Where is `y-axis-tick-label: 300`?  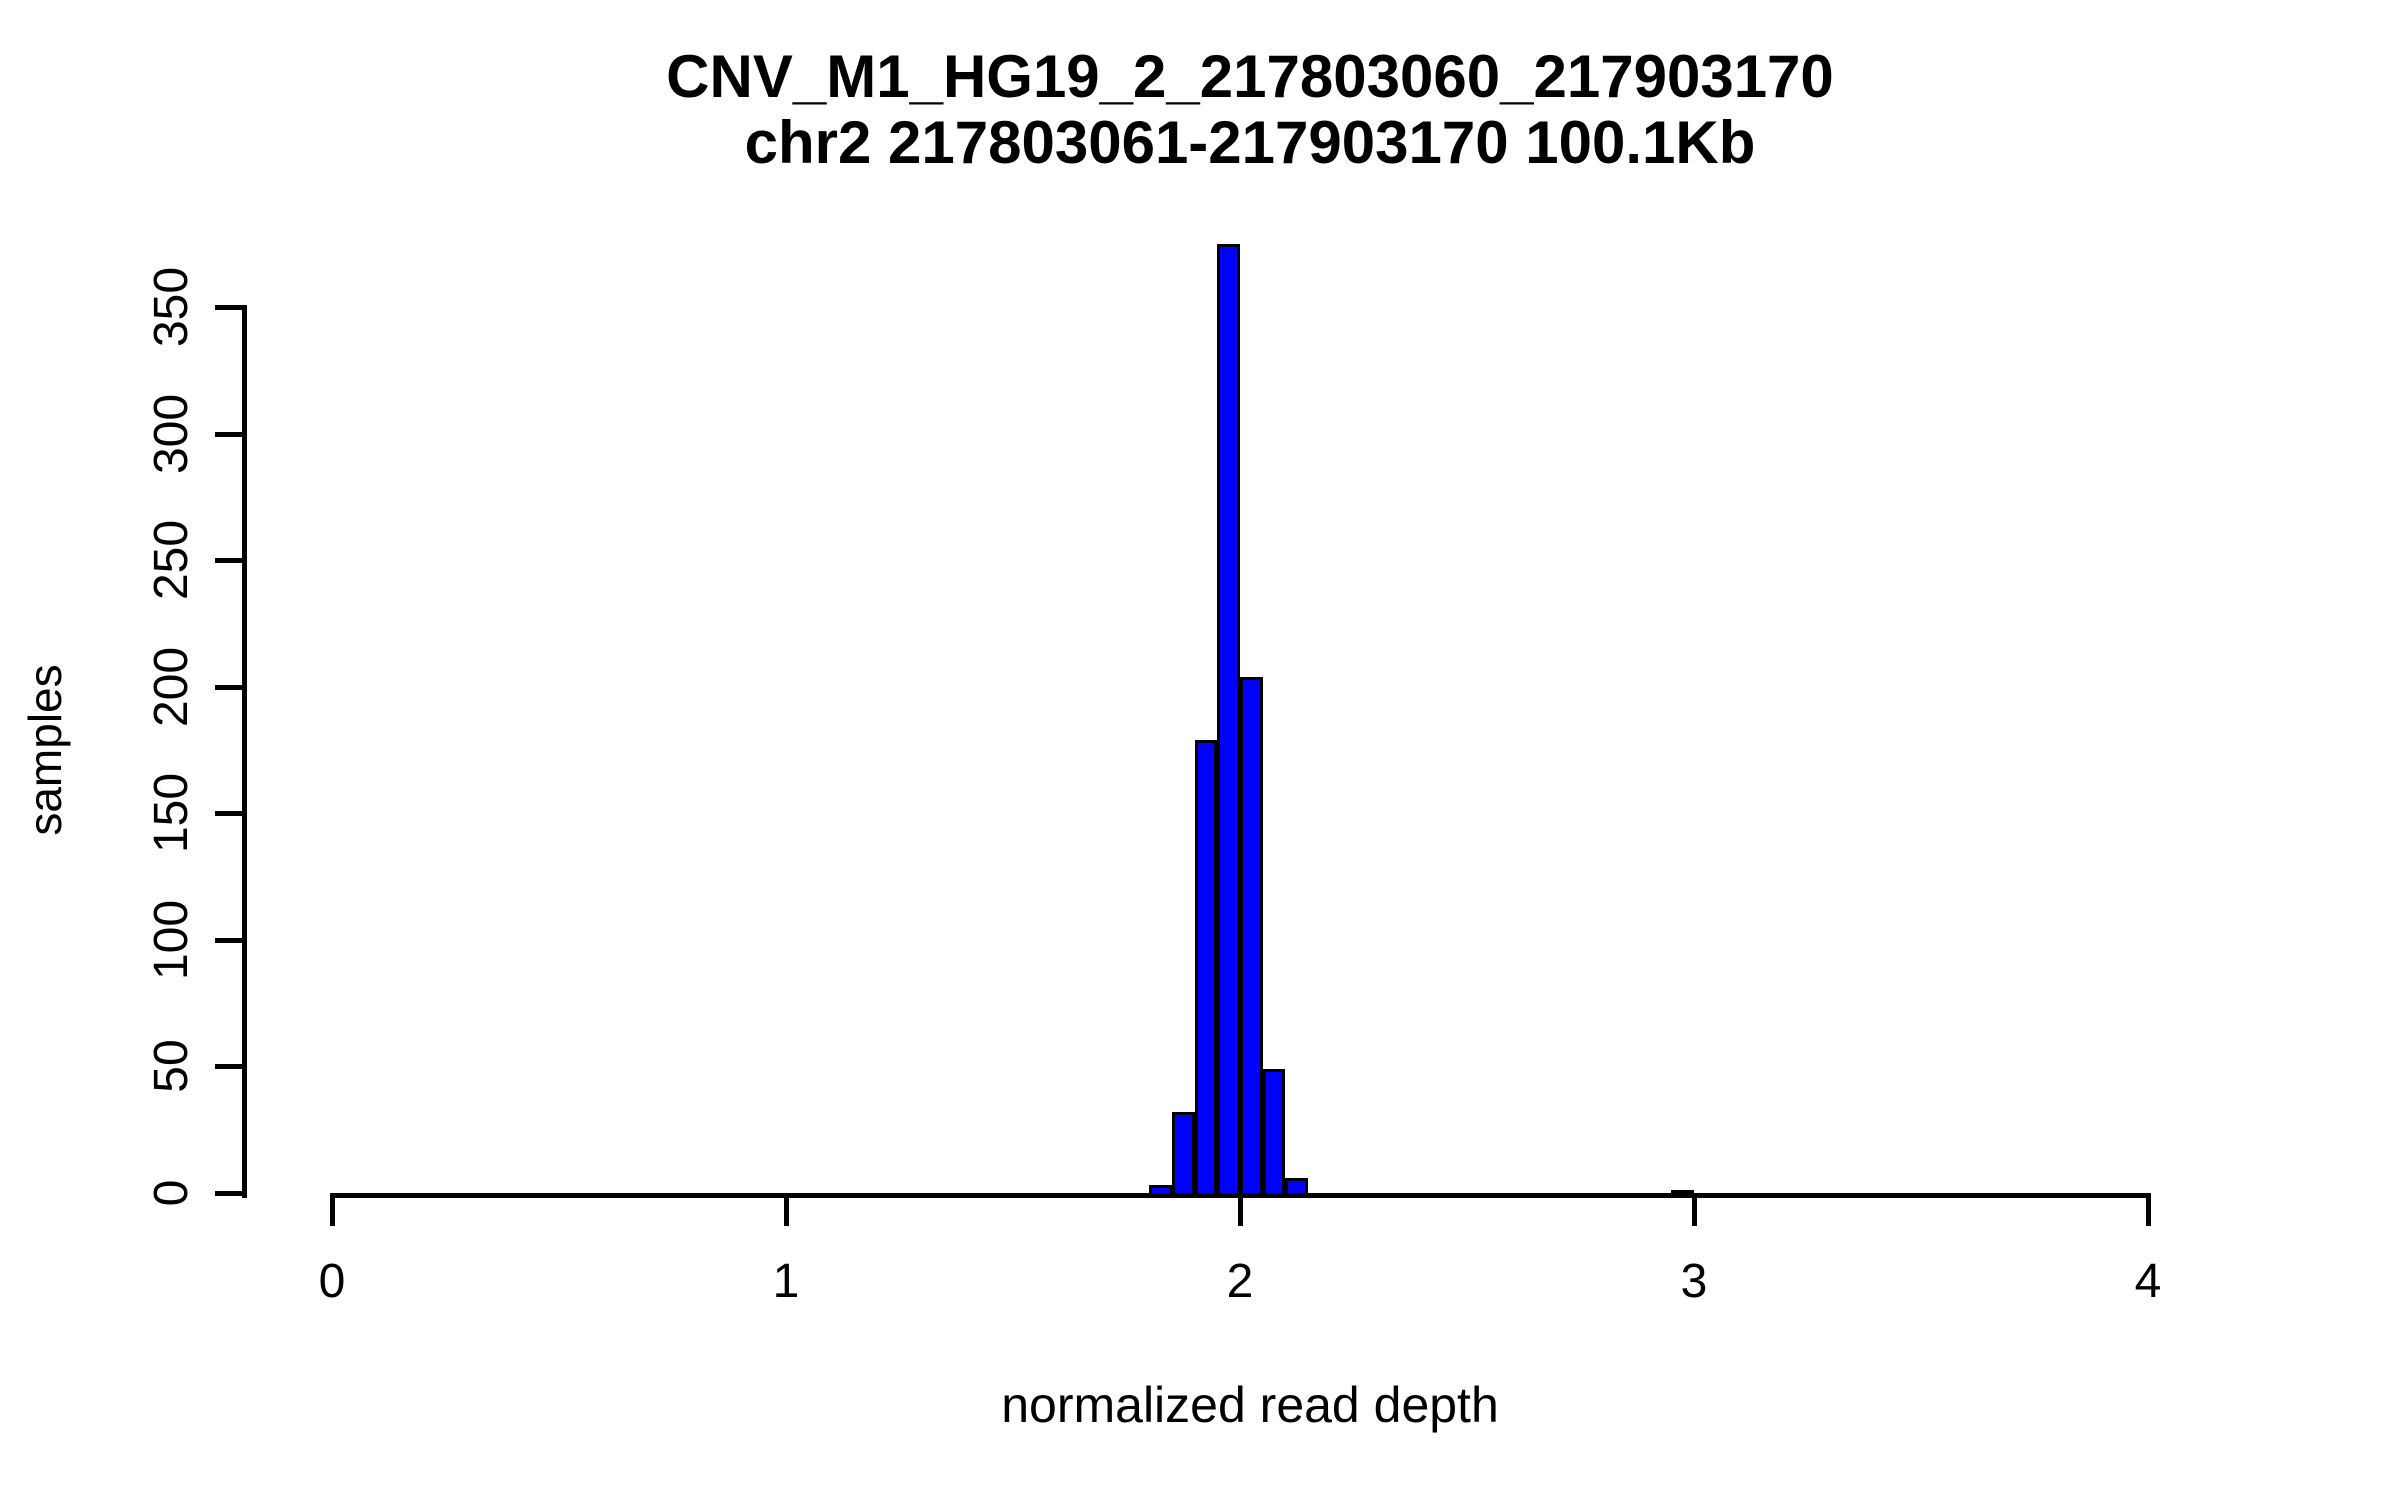 y-axis-tick-label: 300 is located at coordinates (171, 433).